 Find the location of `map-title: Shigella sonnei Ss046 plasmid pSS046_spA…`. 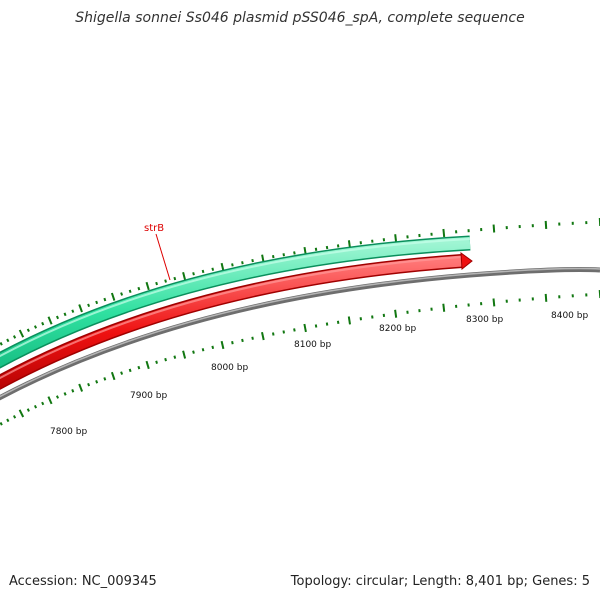

map-title: Shigella sonnei Ss046 plasmid pSS046_spA… is located at coordinates (300, 18).